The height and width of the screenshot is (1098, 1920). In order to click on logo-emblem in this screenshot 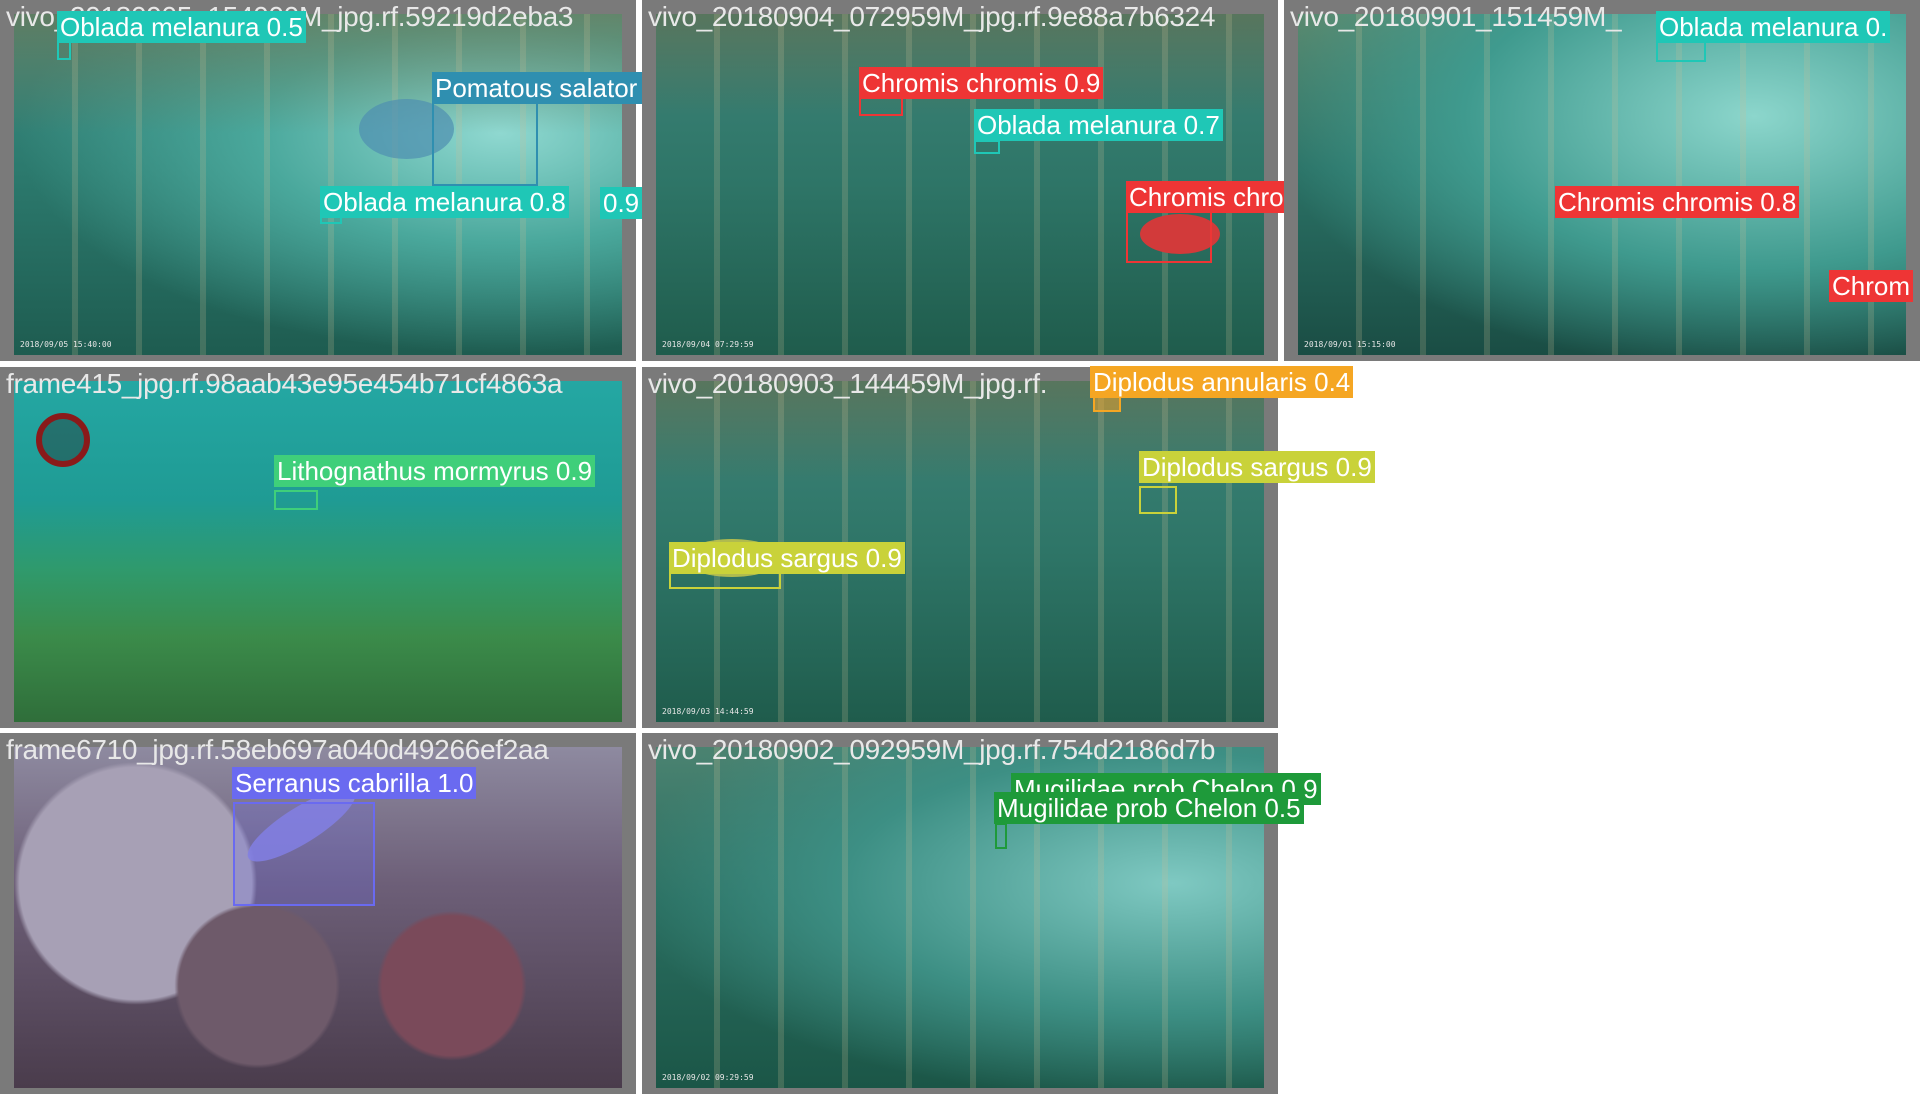, I will do `click(63, 440)`.